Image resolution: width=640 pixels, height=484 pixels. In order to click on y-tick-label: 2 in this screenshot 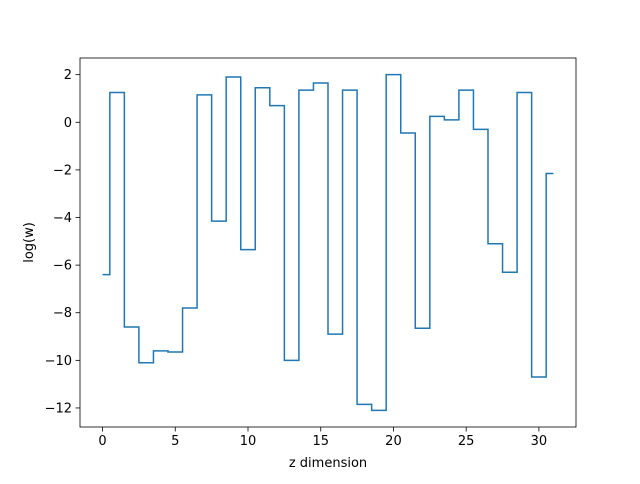, I will do `click(68, 75)`.